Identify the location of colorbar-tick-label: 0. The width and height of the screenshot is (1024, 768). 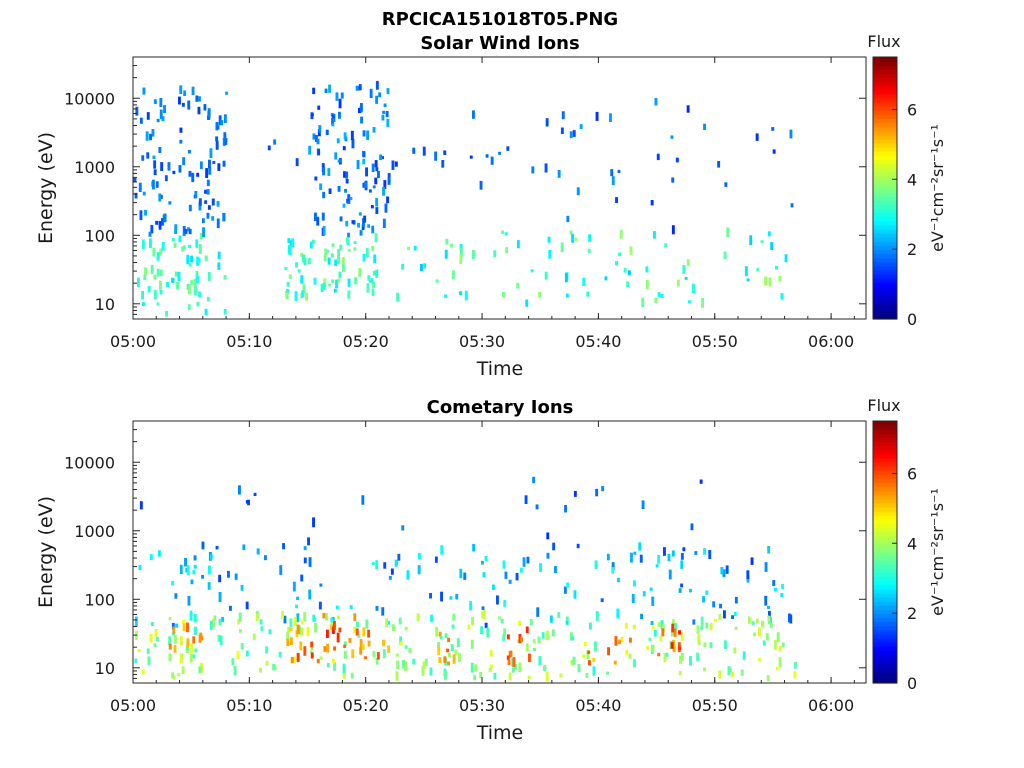
(912, 319).